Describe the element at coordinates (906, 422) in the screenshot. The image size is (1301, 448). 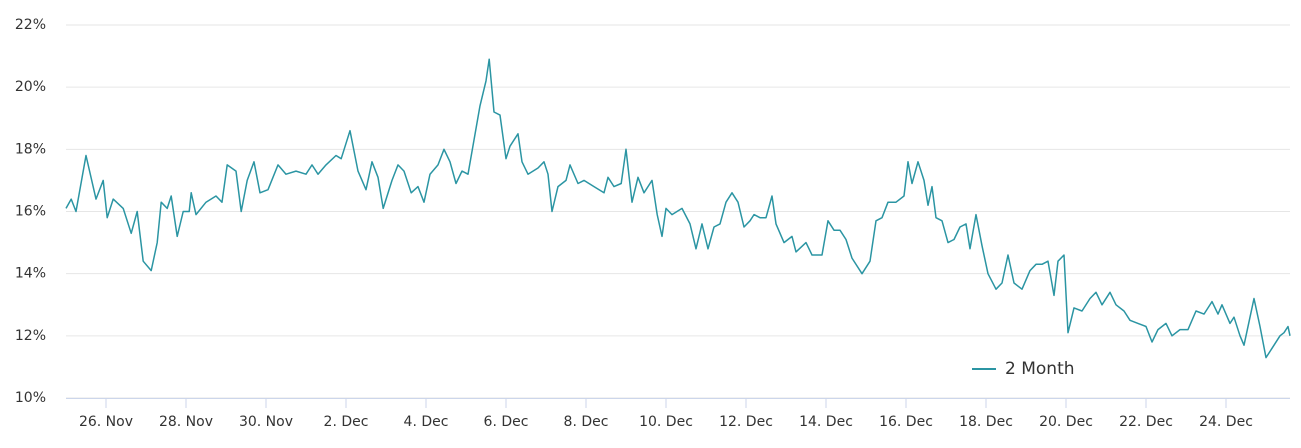
I see `x-tick-label: 16. Dec` at that location.